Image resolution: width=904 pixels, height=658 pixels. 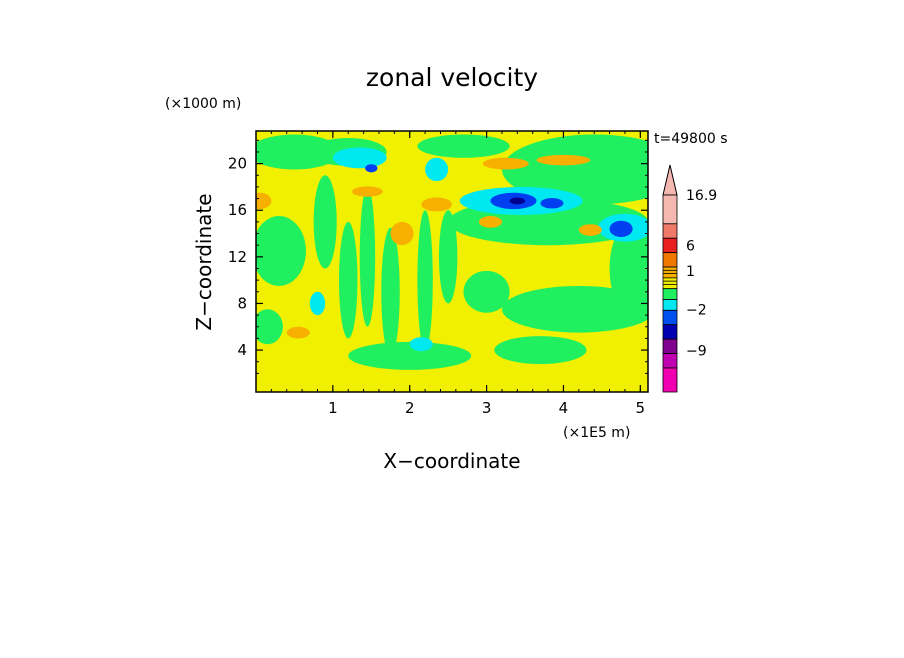 I want to click on y-axis-label: Z−coordinate, so click(x=204, y=261).